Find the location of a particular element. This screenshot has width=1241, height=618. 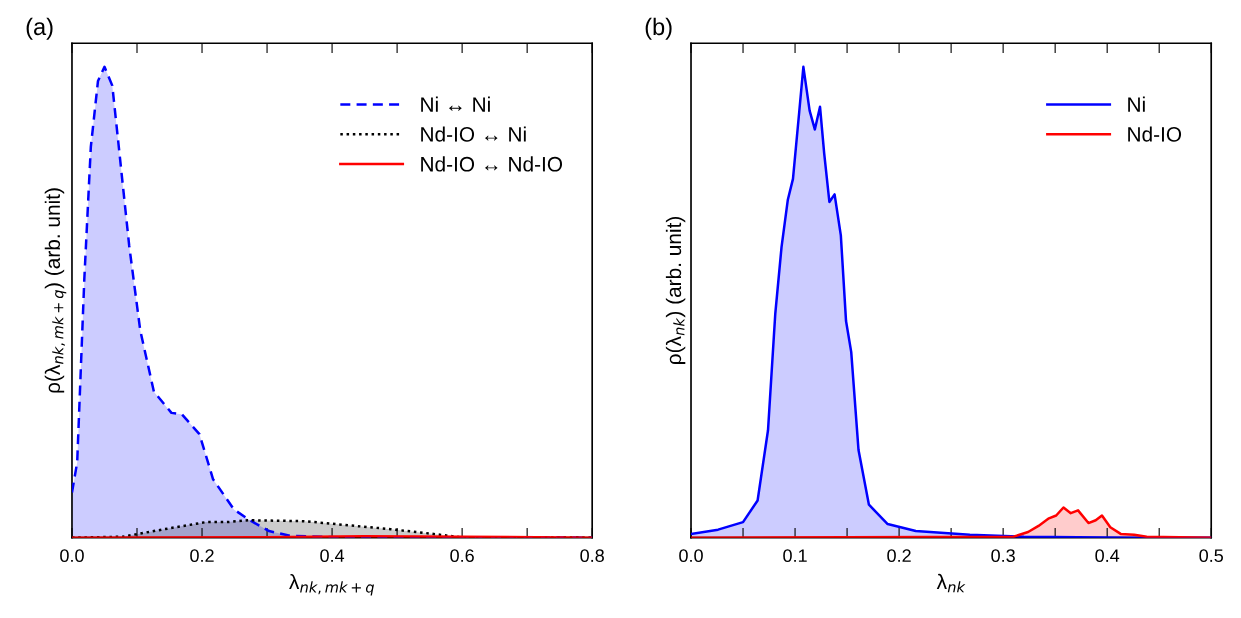

legend-label: Nd-IO ↔ Ni is located at coordinates (473, 134).